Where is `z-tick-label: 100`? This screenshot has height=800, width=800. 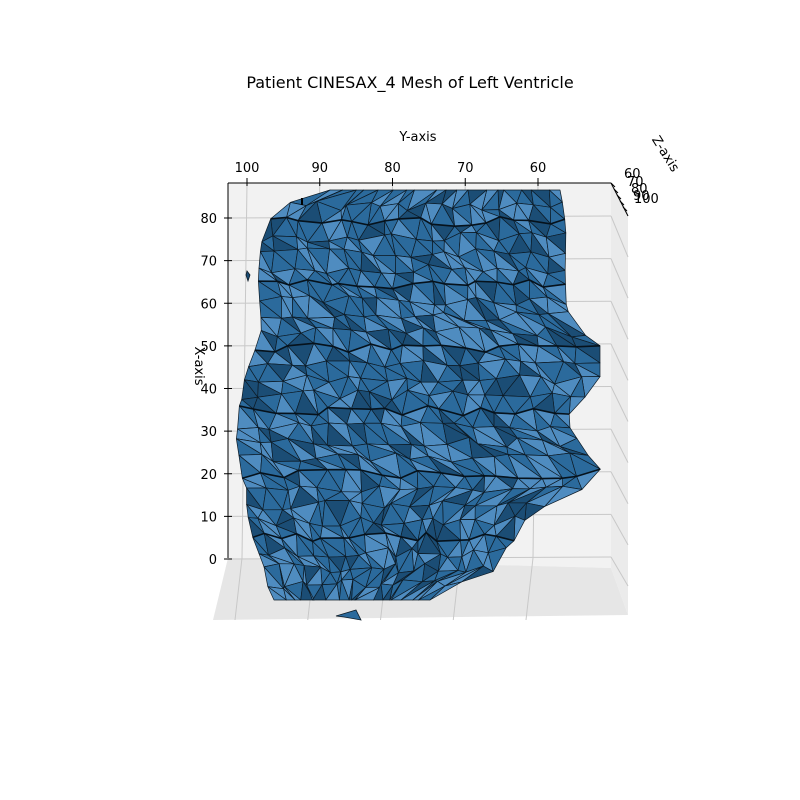 z-tick-label: 100 is located at coordinates (646, 199).